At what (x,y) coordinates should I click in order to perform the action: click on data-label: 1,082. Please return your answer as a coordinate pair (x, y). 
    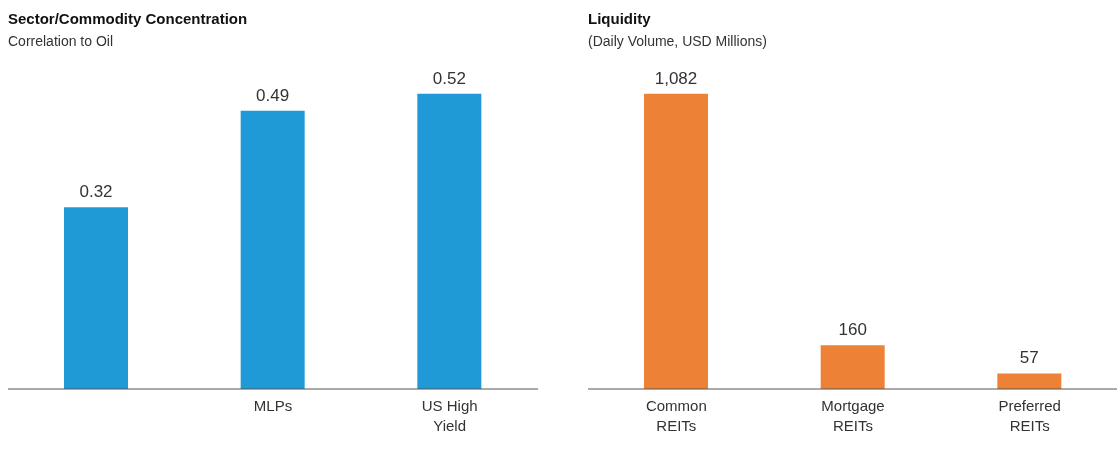
    Looking at the image, I should click on (676, 78).